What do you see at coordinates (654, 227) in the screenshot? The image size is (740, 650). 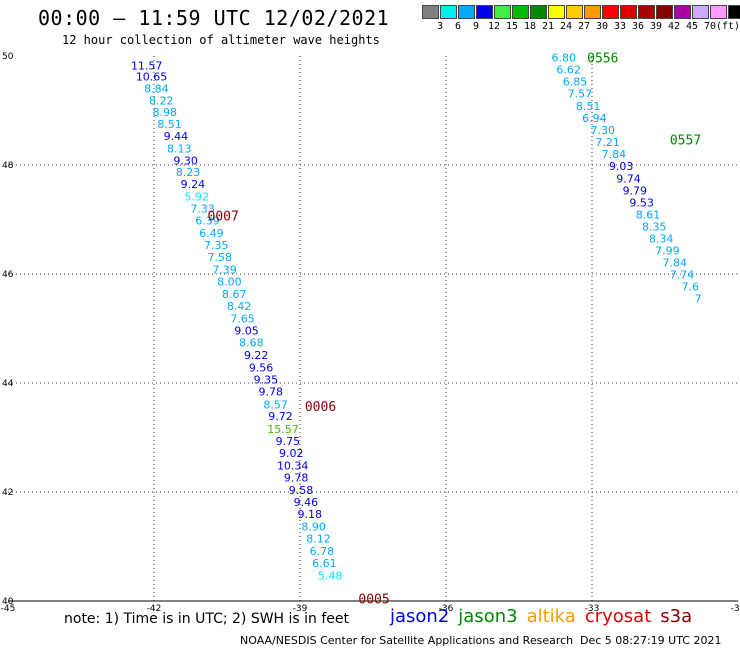 I see `wave-height-value: 8.35` at bounding box center [654, 227].